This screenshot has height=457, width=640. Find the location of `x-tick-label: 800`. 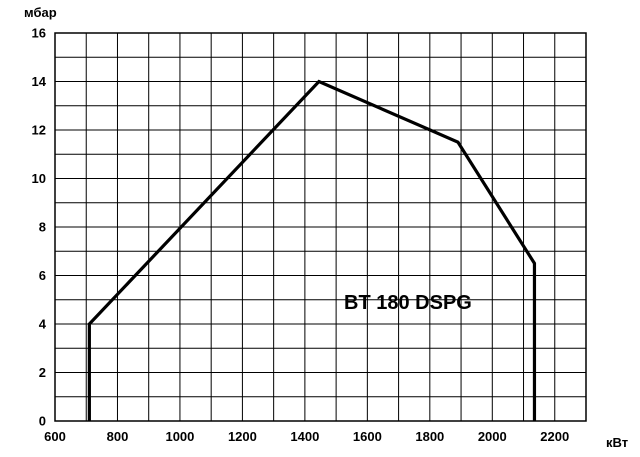

x-tick-label: 800 is located at coordinates (118, 436).